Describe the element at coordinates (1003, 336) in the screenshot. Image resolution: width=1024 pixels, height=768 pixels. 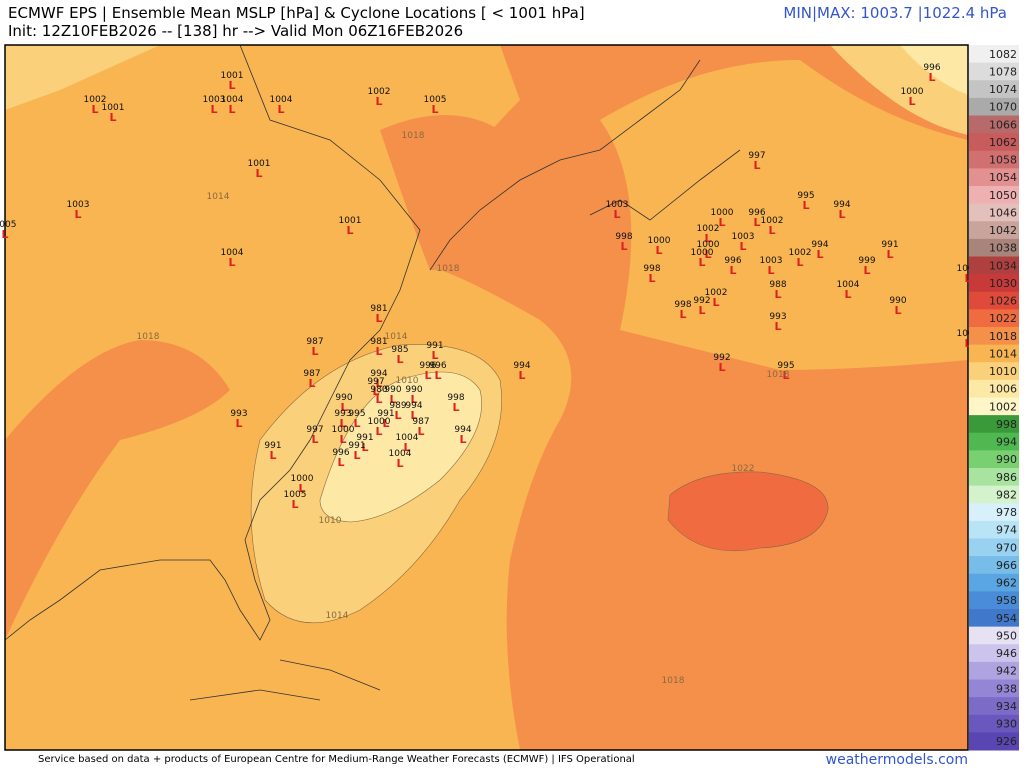
I see `colorbar-label: 1018` at that location.